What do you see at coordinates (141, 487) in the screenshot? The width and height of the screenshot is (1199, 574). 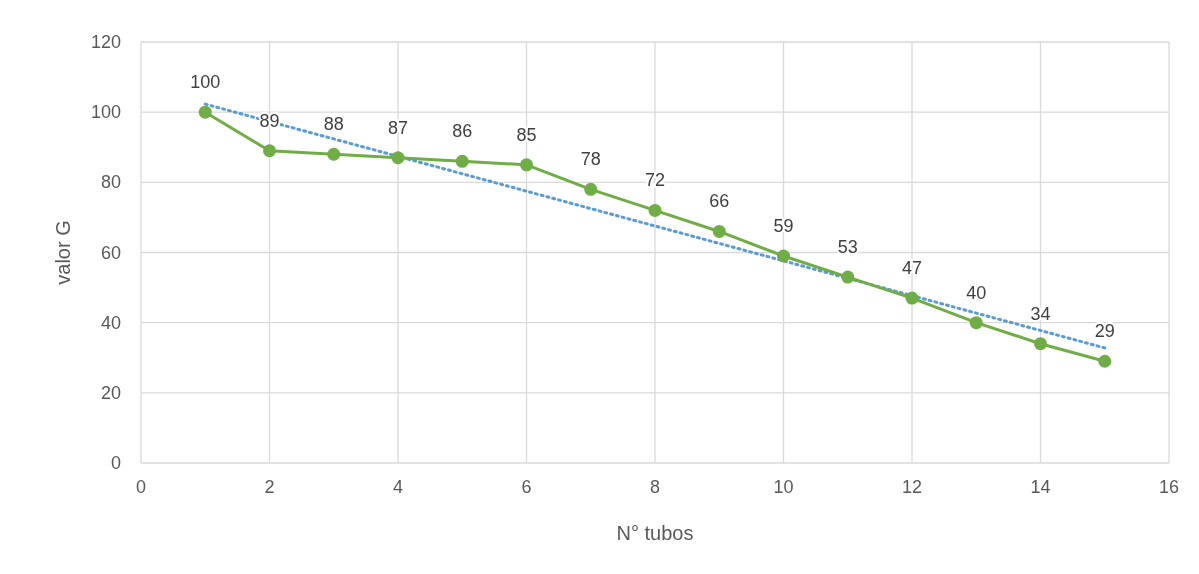 I see `x-tick-label: 0` at bounding box center [141, 487].